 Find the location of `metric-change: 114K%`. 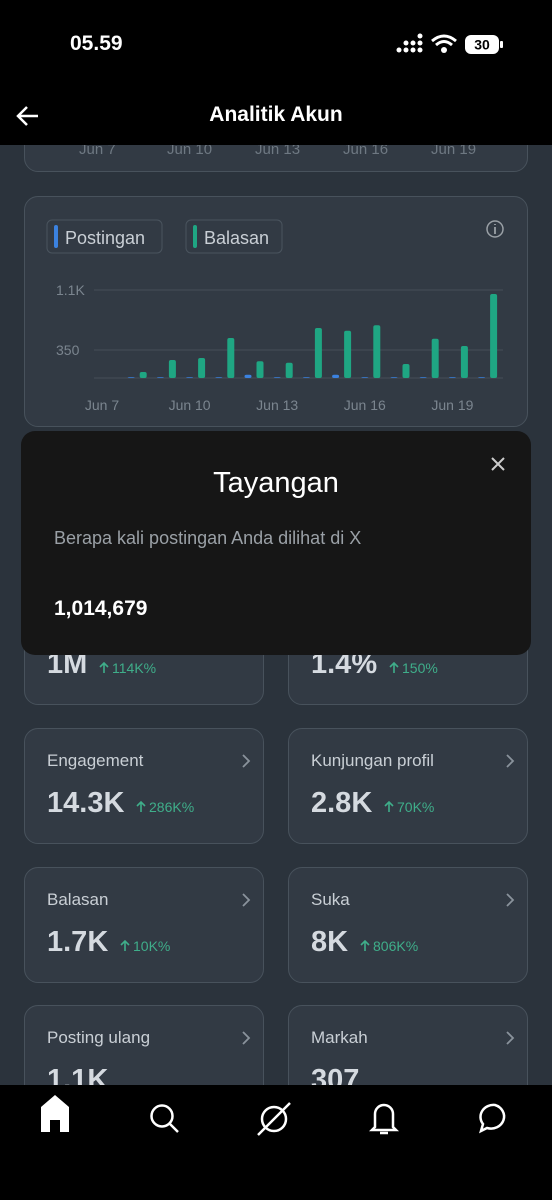

metric-change: 114K% is located at coordinates (127, 668).